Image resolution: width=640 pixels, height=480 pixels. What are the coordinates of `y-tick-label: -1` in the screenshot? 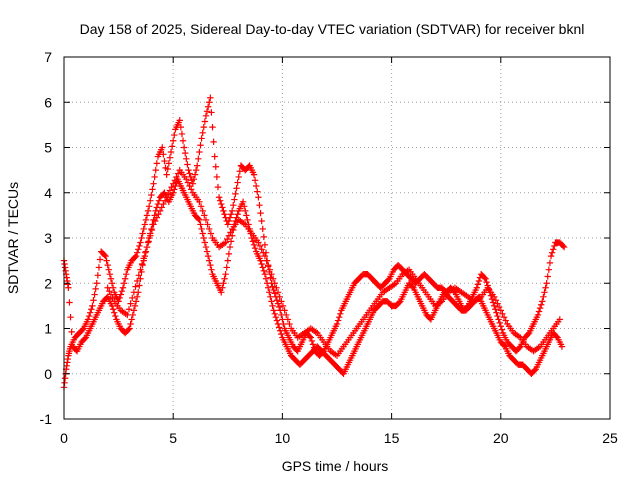 It's located at (46, 419).